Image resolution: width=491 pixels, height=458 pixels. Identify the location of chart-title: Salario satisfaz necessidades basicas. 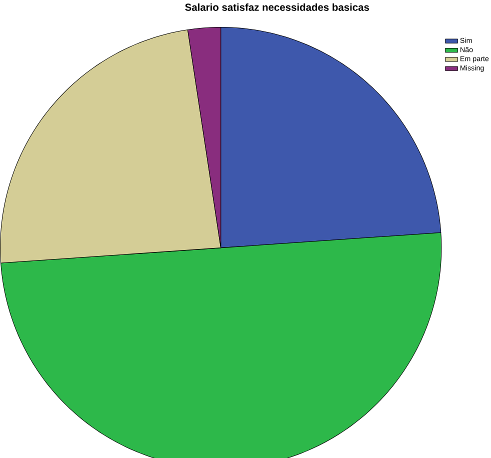
(277, 7).